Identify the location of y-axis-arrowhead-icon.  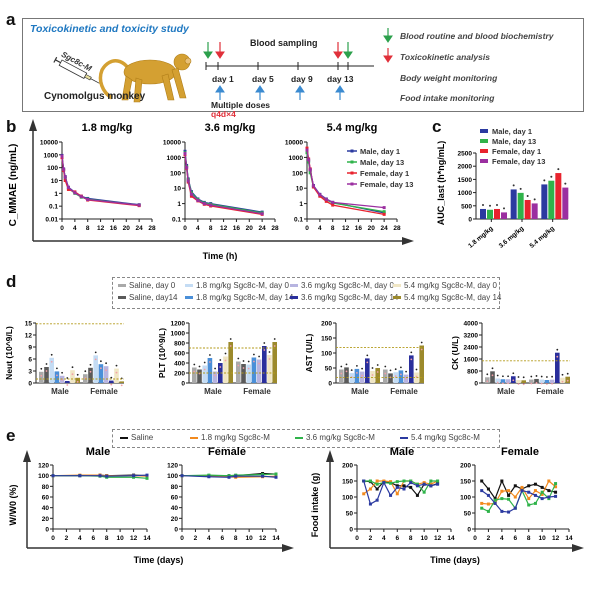
(330, 456).